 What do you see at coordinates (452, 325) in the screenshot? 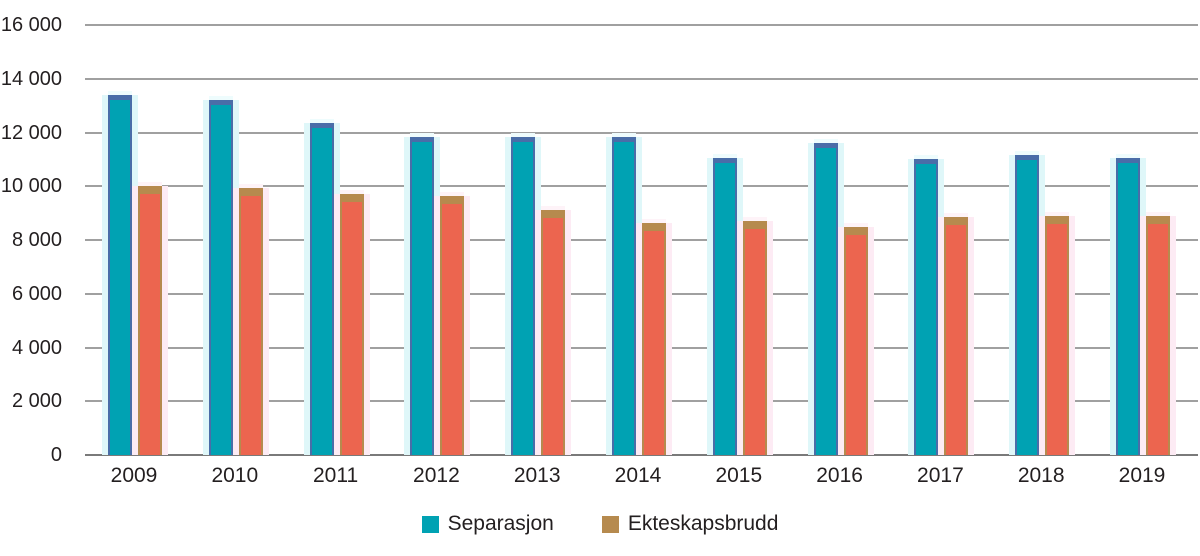
I see `bar-ekteskapsbrudd-2012` at bounding box center [452, 325].